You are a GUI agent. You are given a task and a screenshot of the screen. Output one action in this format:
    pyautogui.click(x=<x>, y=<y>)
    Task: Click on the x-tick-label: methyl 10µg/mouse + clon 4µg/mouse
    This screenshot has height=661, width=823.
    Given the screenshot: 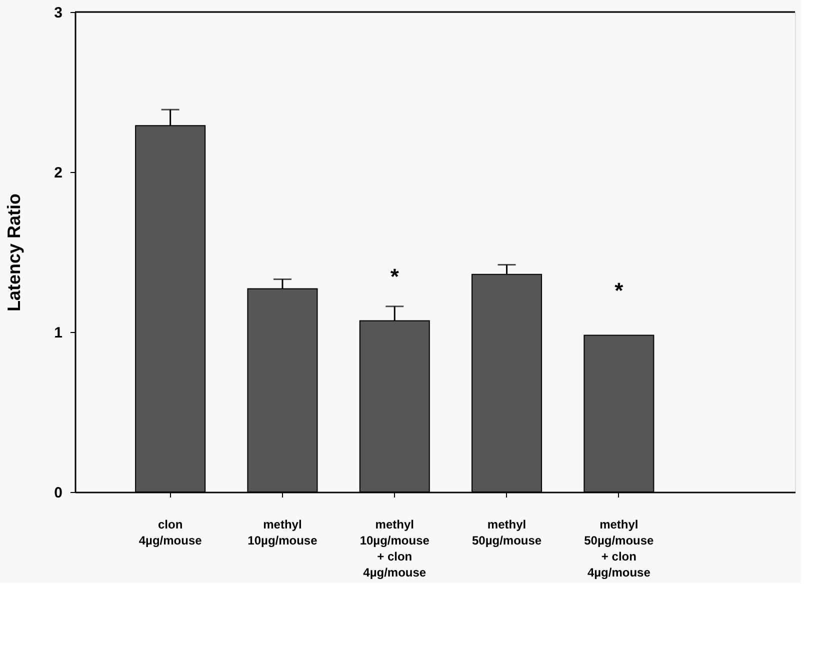 What is the action you would take?
    pyautogui.click(x=395, y=549)
    